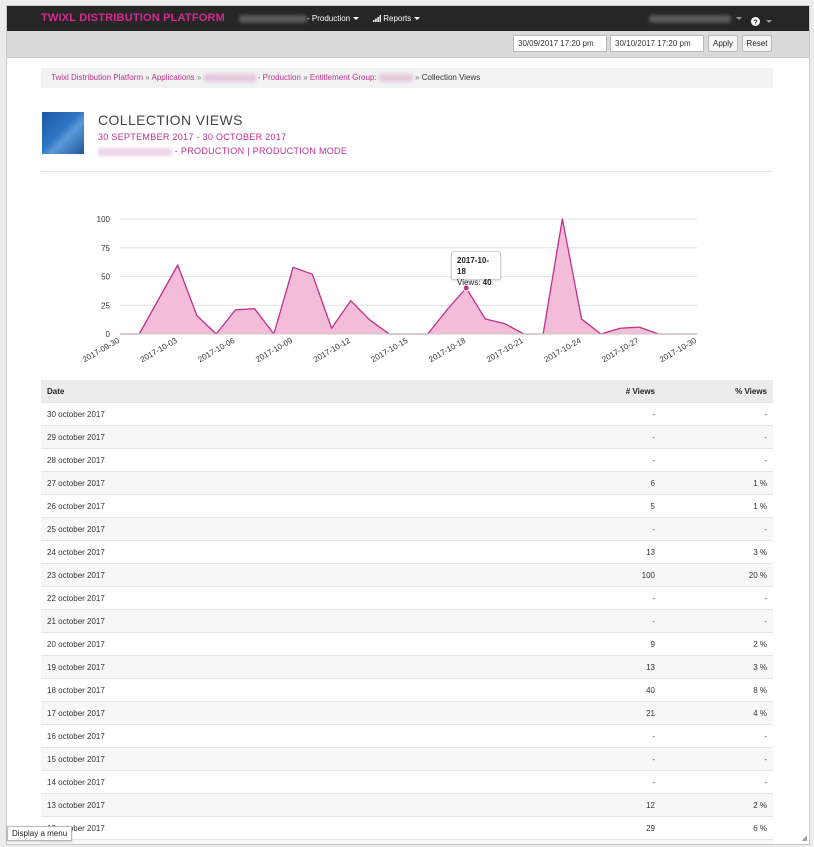 The image size is (814, 847). Describe the element at coordinates (274, 350) in the screenshot. I see `x-tick-label: 2017-10-09` at that location.